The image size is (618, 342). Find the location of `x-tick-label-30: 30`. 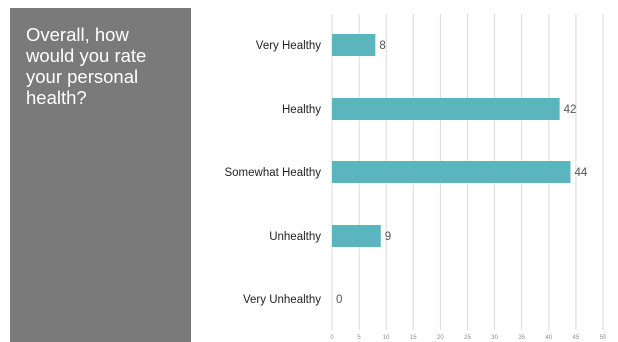

x-tick-label-30: 30 is located at coordinates (494, 338).